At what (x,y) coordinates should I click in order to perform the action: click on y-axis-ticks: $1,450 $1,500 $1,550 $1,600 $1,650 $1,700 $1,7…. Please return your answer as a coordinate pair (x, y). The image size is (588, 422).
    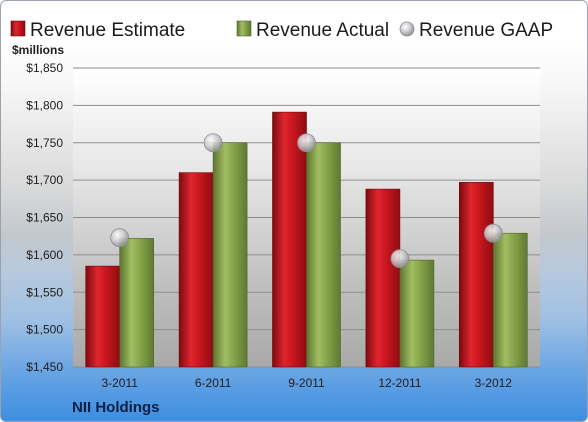
    Looking at the image, I should click on (44, 217).